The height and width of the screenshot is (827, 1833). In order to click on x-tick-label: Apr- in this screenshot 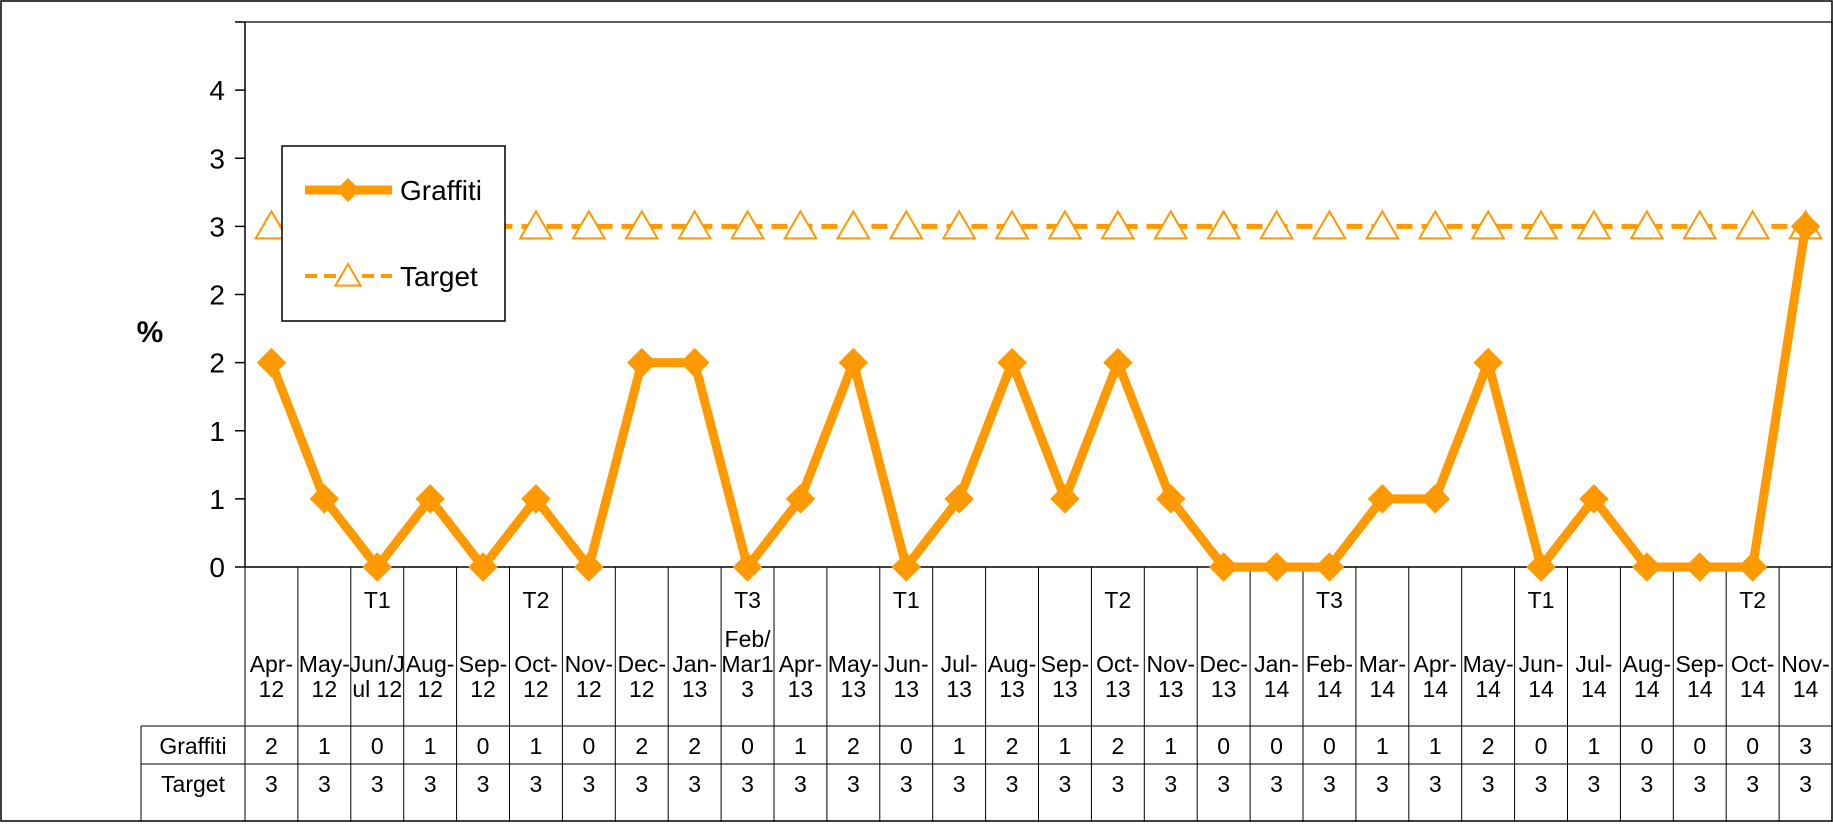, I will do `click(271, 664)`.